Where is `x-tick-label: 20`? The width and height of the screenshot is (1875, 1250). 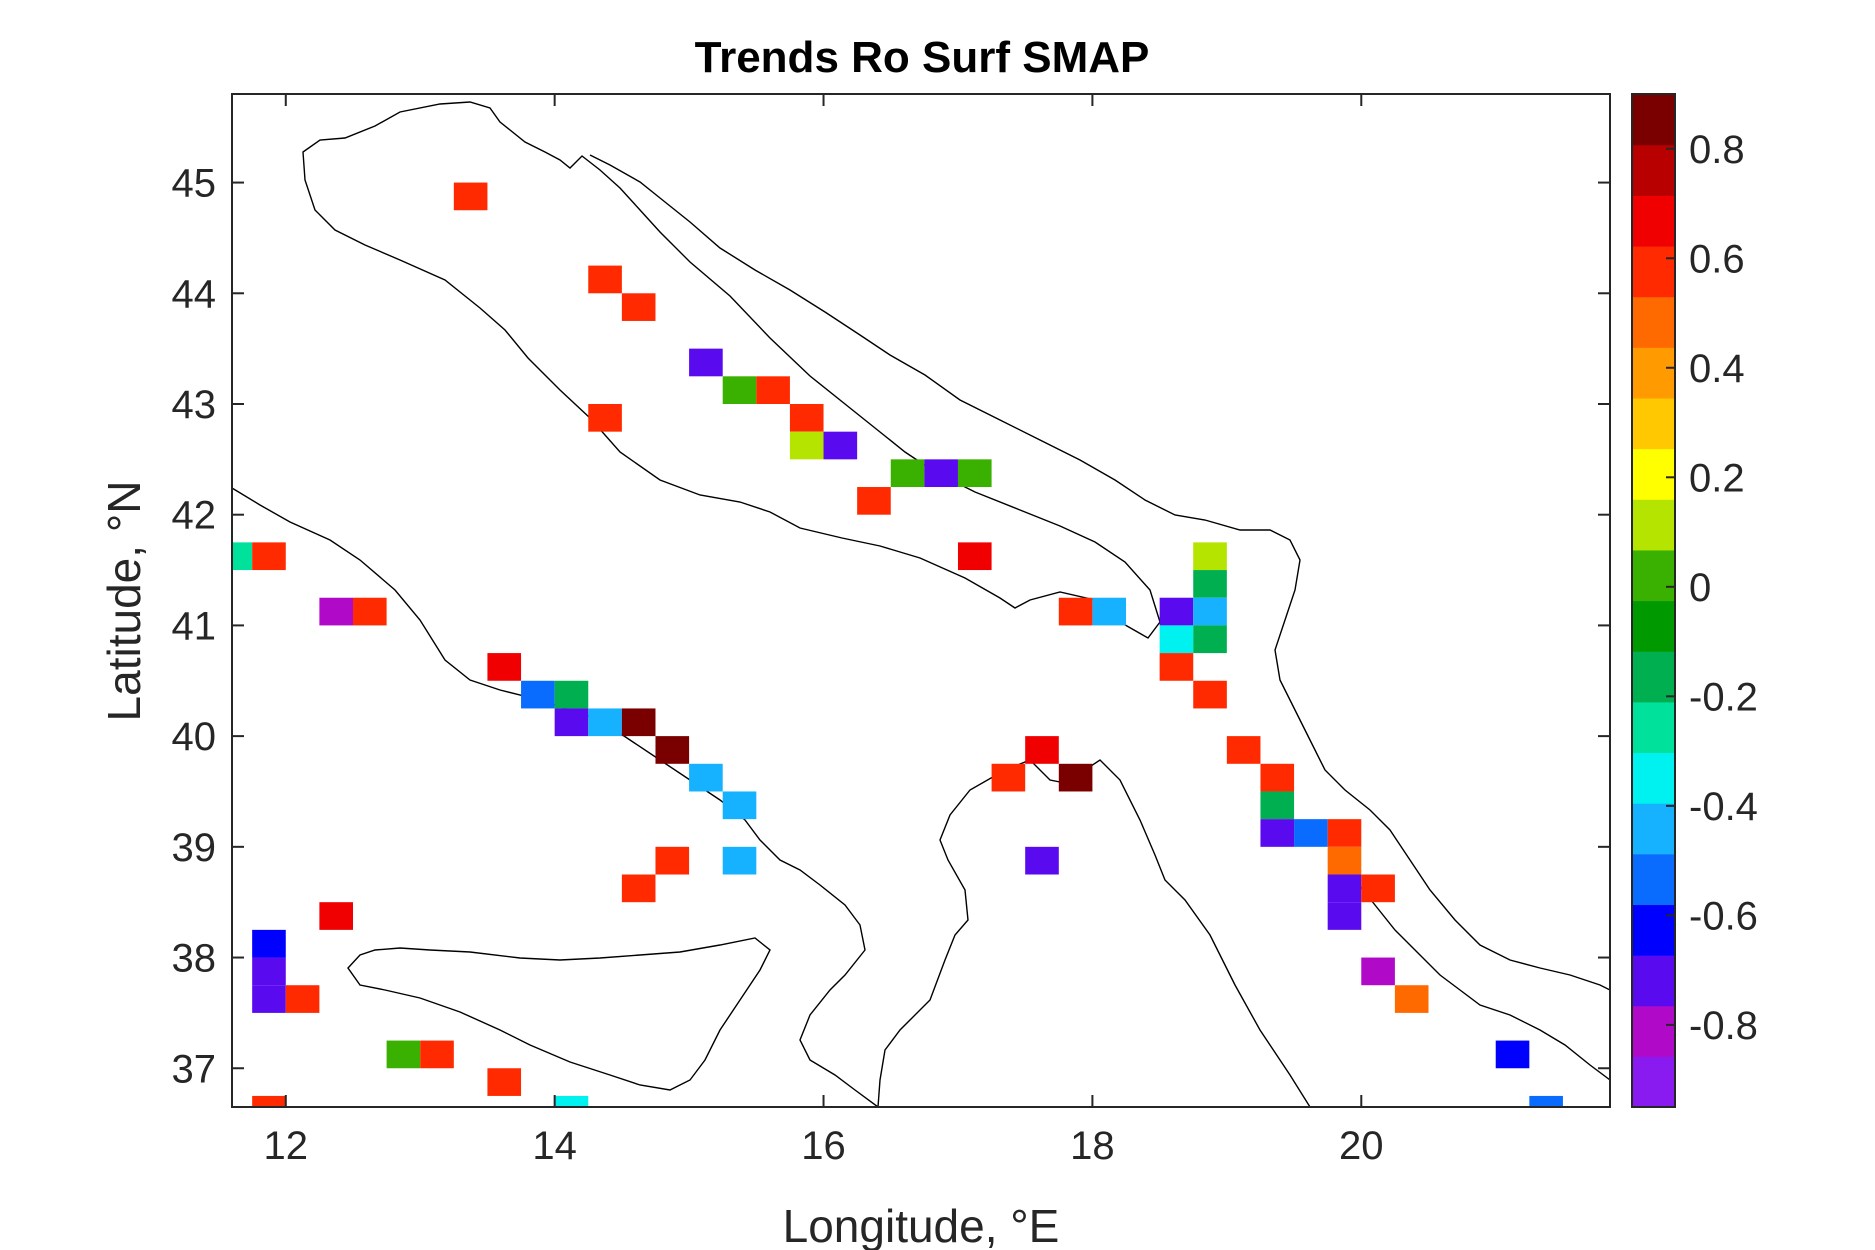
x-tick-label: 20 is located at coordinates (1361, 1146).